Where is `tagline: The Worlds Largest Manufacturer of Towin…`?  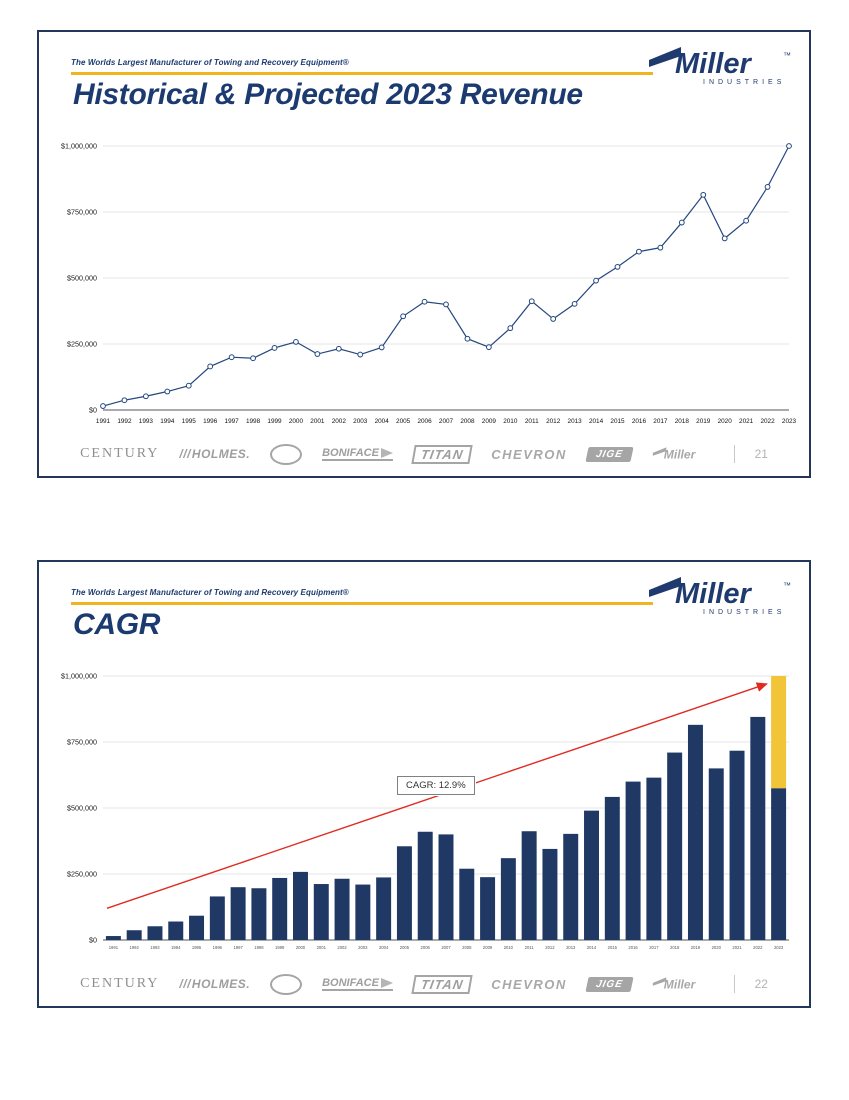
tagline: The Worlds Largest Manufacturer of Towin… is located at coordinates (210, 62).